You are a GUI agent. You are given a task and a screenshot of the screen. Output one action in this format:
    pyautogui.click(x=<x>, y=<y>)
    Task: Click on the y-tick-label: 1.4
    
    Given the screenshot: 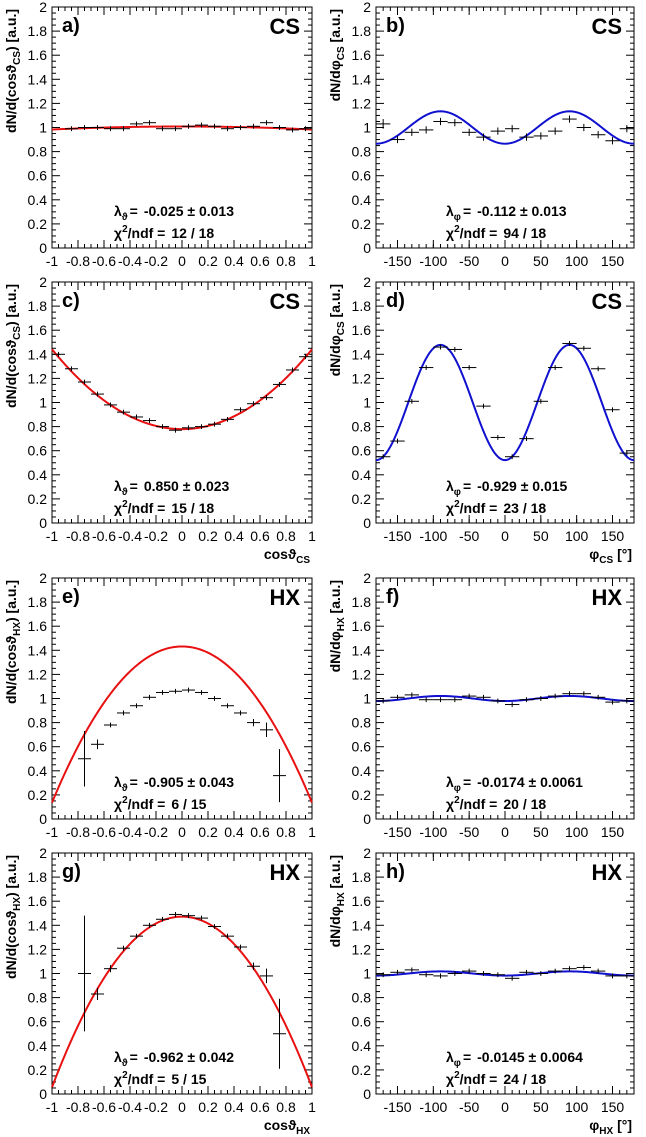 What is the action you would take?
    pyautogui.click(x=38, y=925)
    